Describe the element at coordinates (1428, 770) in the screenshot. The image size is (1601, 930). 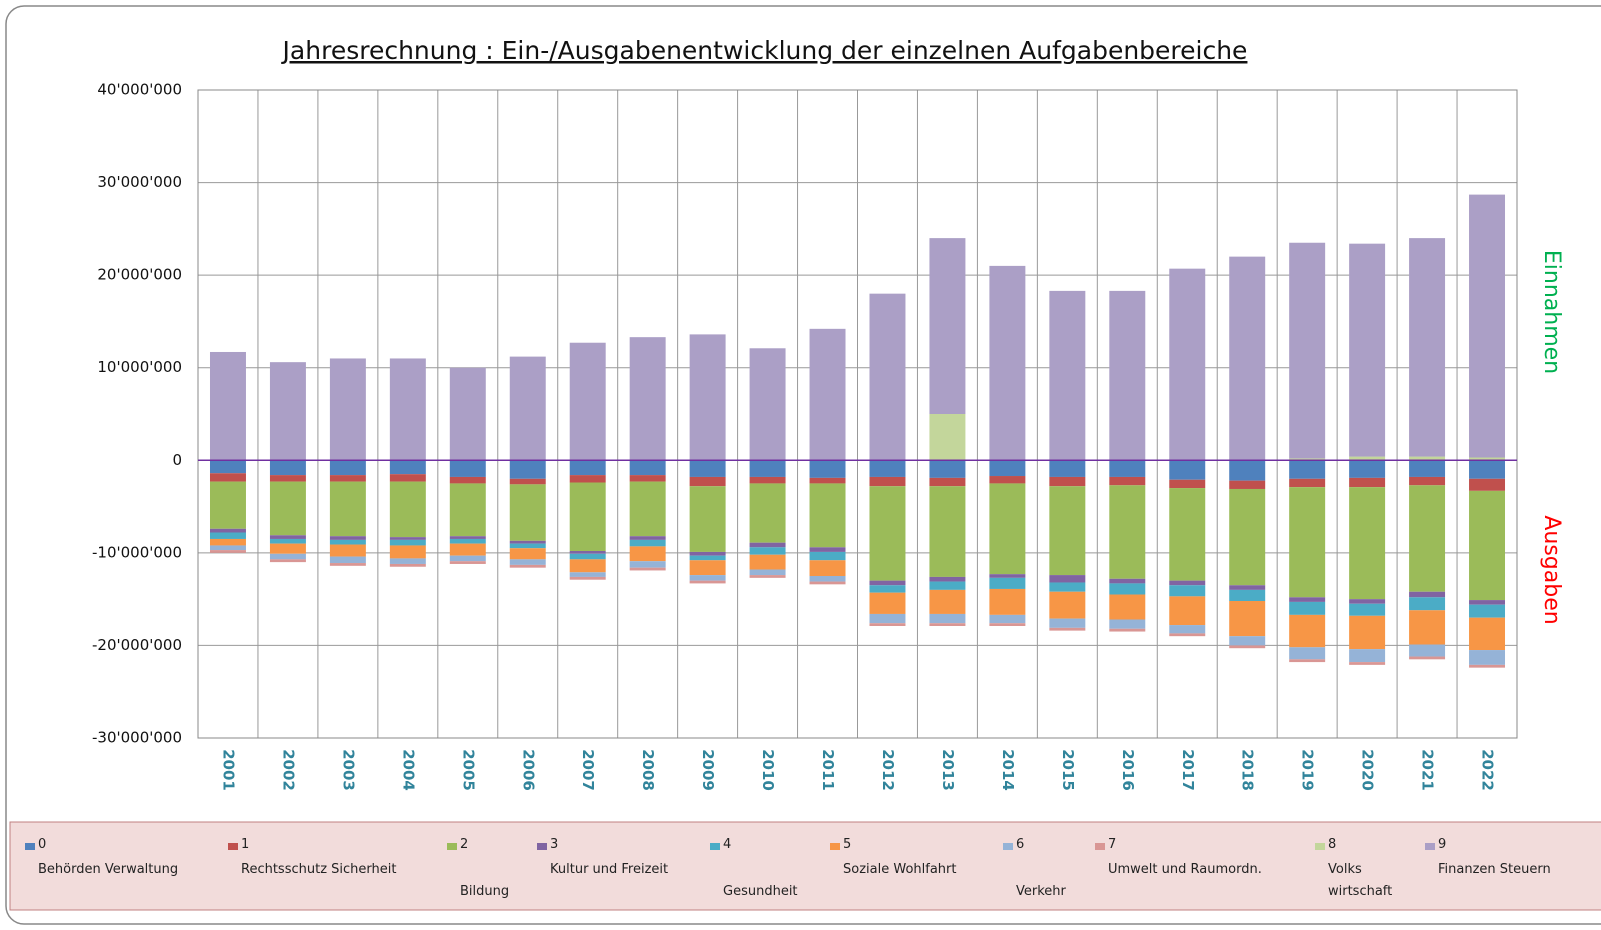
I see `x-tick-label: 2021` at that location.